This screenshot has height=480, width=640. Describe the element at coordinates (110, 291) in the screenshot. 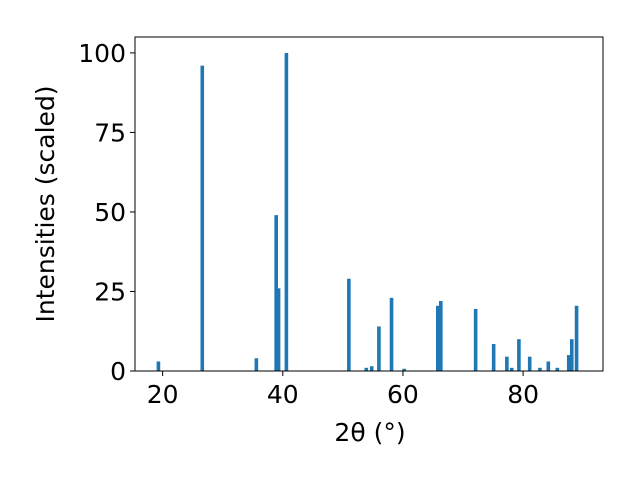

I see `y-tick-label: 25` at that location.